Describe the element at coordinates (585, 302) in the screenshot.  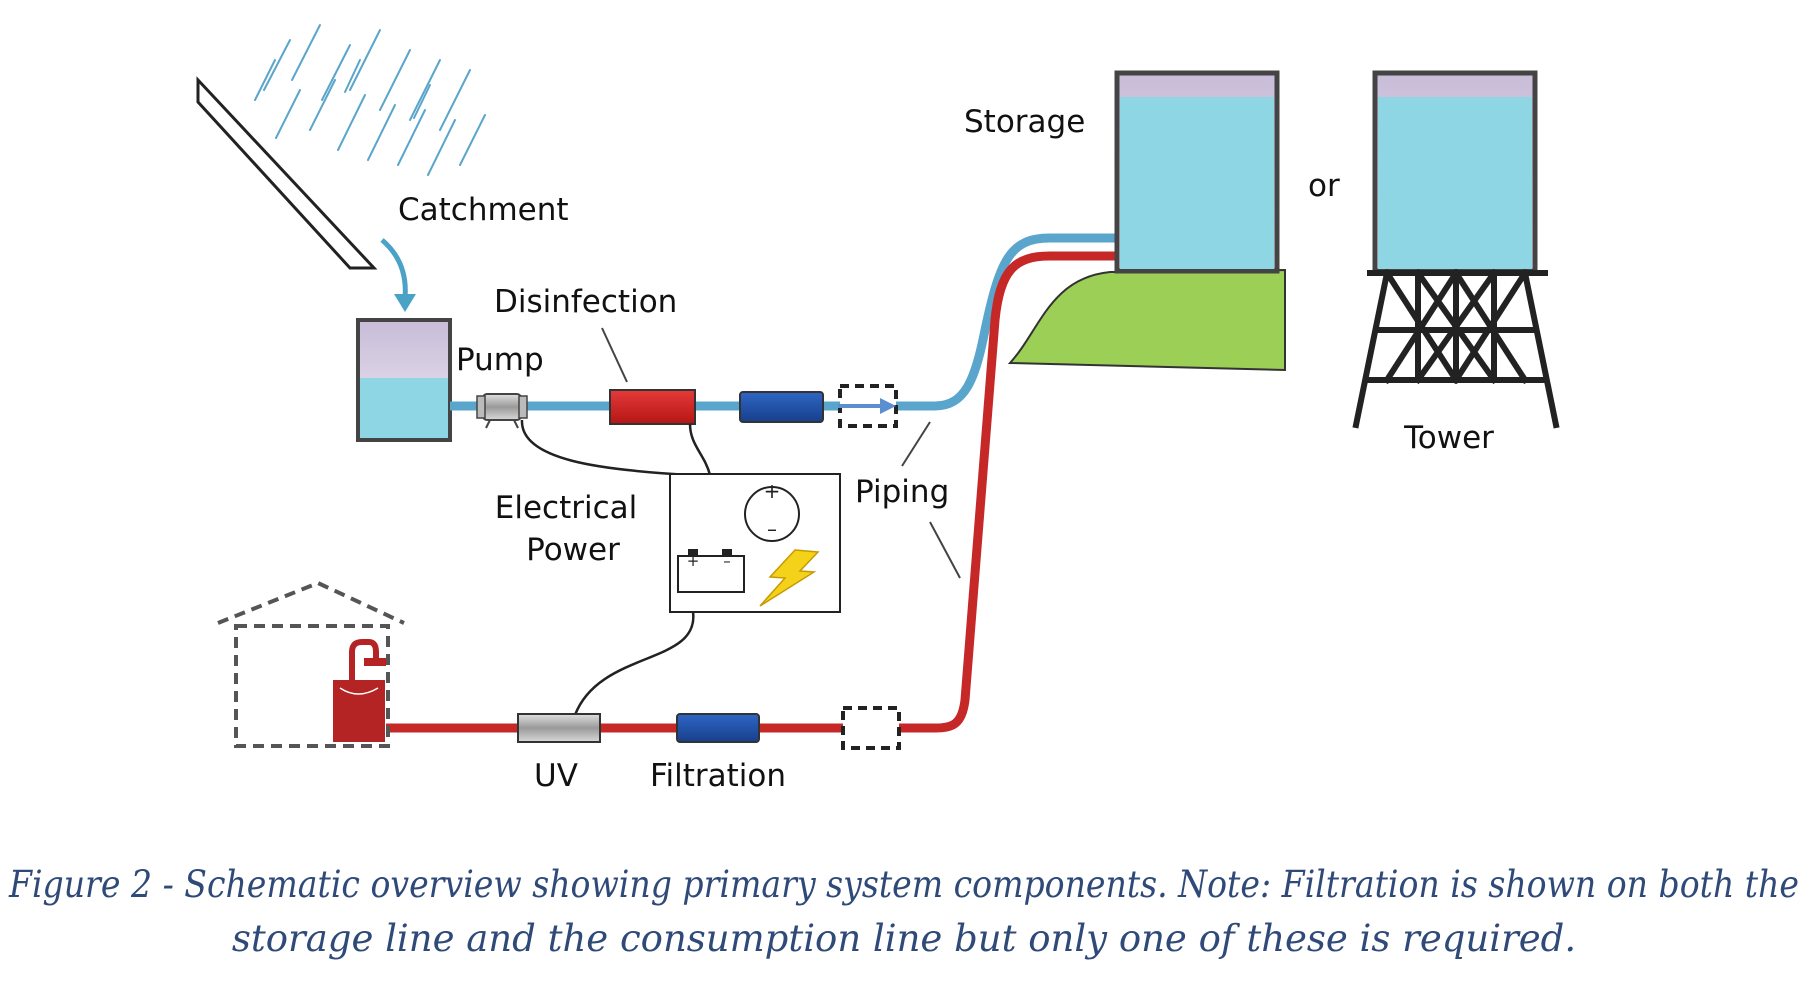
I see `label-disinfection: Disinfection` at that location.